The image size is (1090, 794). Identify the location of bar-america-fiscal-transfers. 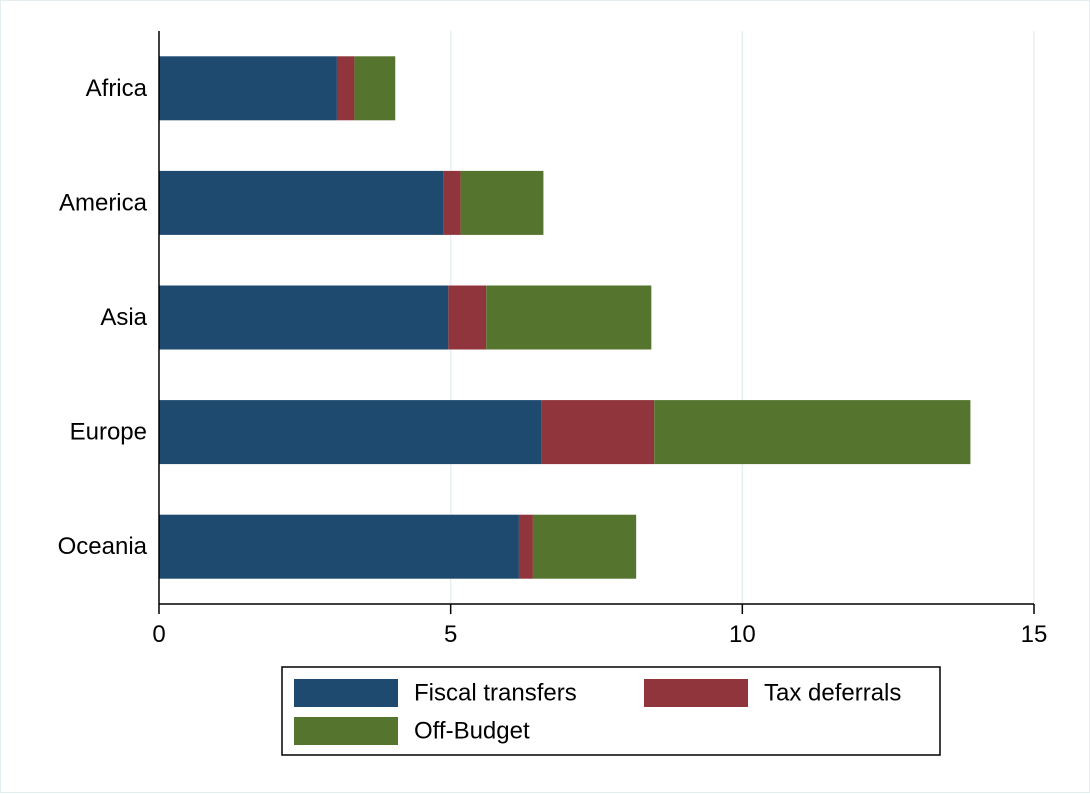
(301, 202).